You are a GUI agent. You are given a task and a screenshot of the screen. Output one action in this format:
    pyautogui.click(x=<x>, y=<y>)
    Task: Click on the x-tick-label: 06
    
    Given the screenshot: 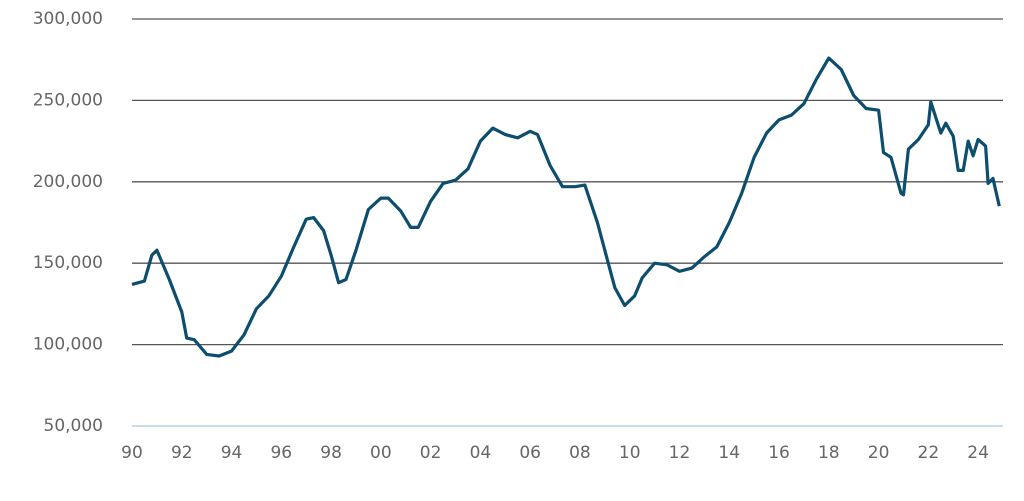 What is the action you would take?
    pyautogui.click(x=530, y=453)
    